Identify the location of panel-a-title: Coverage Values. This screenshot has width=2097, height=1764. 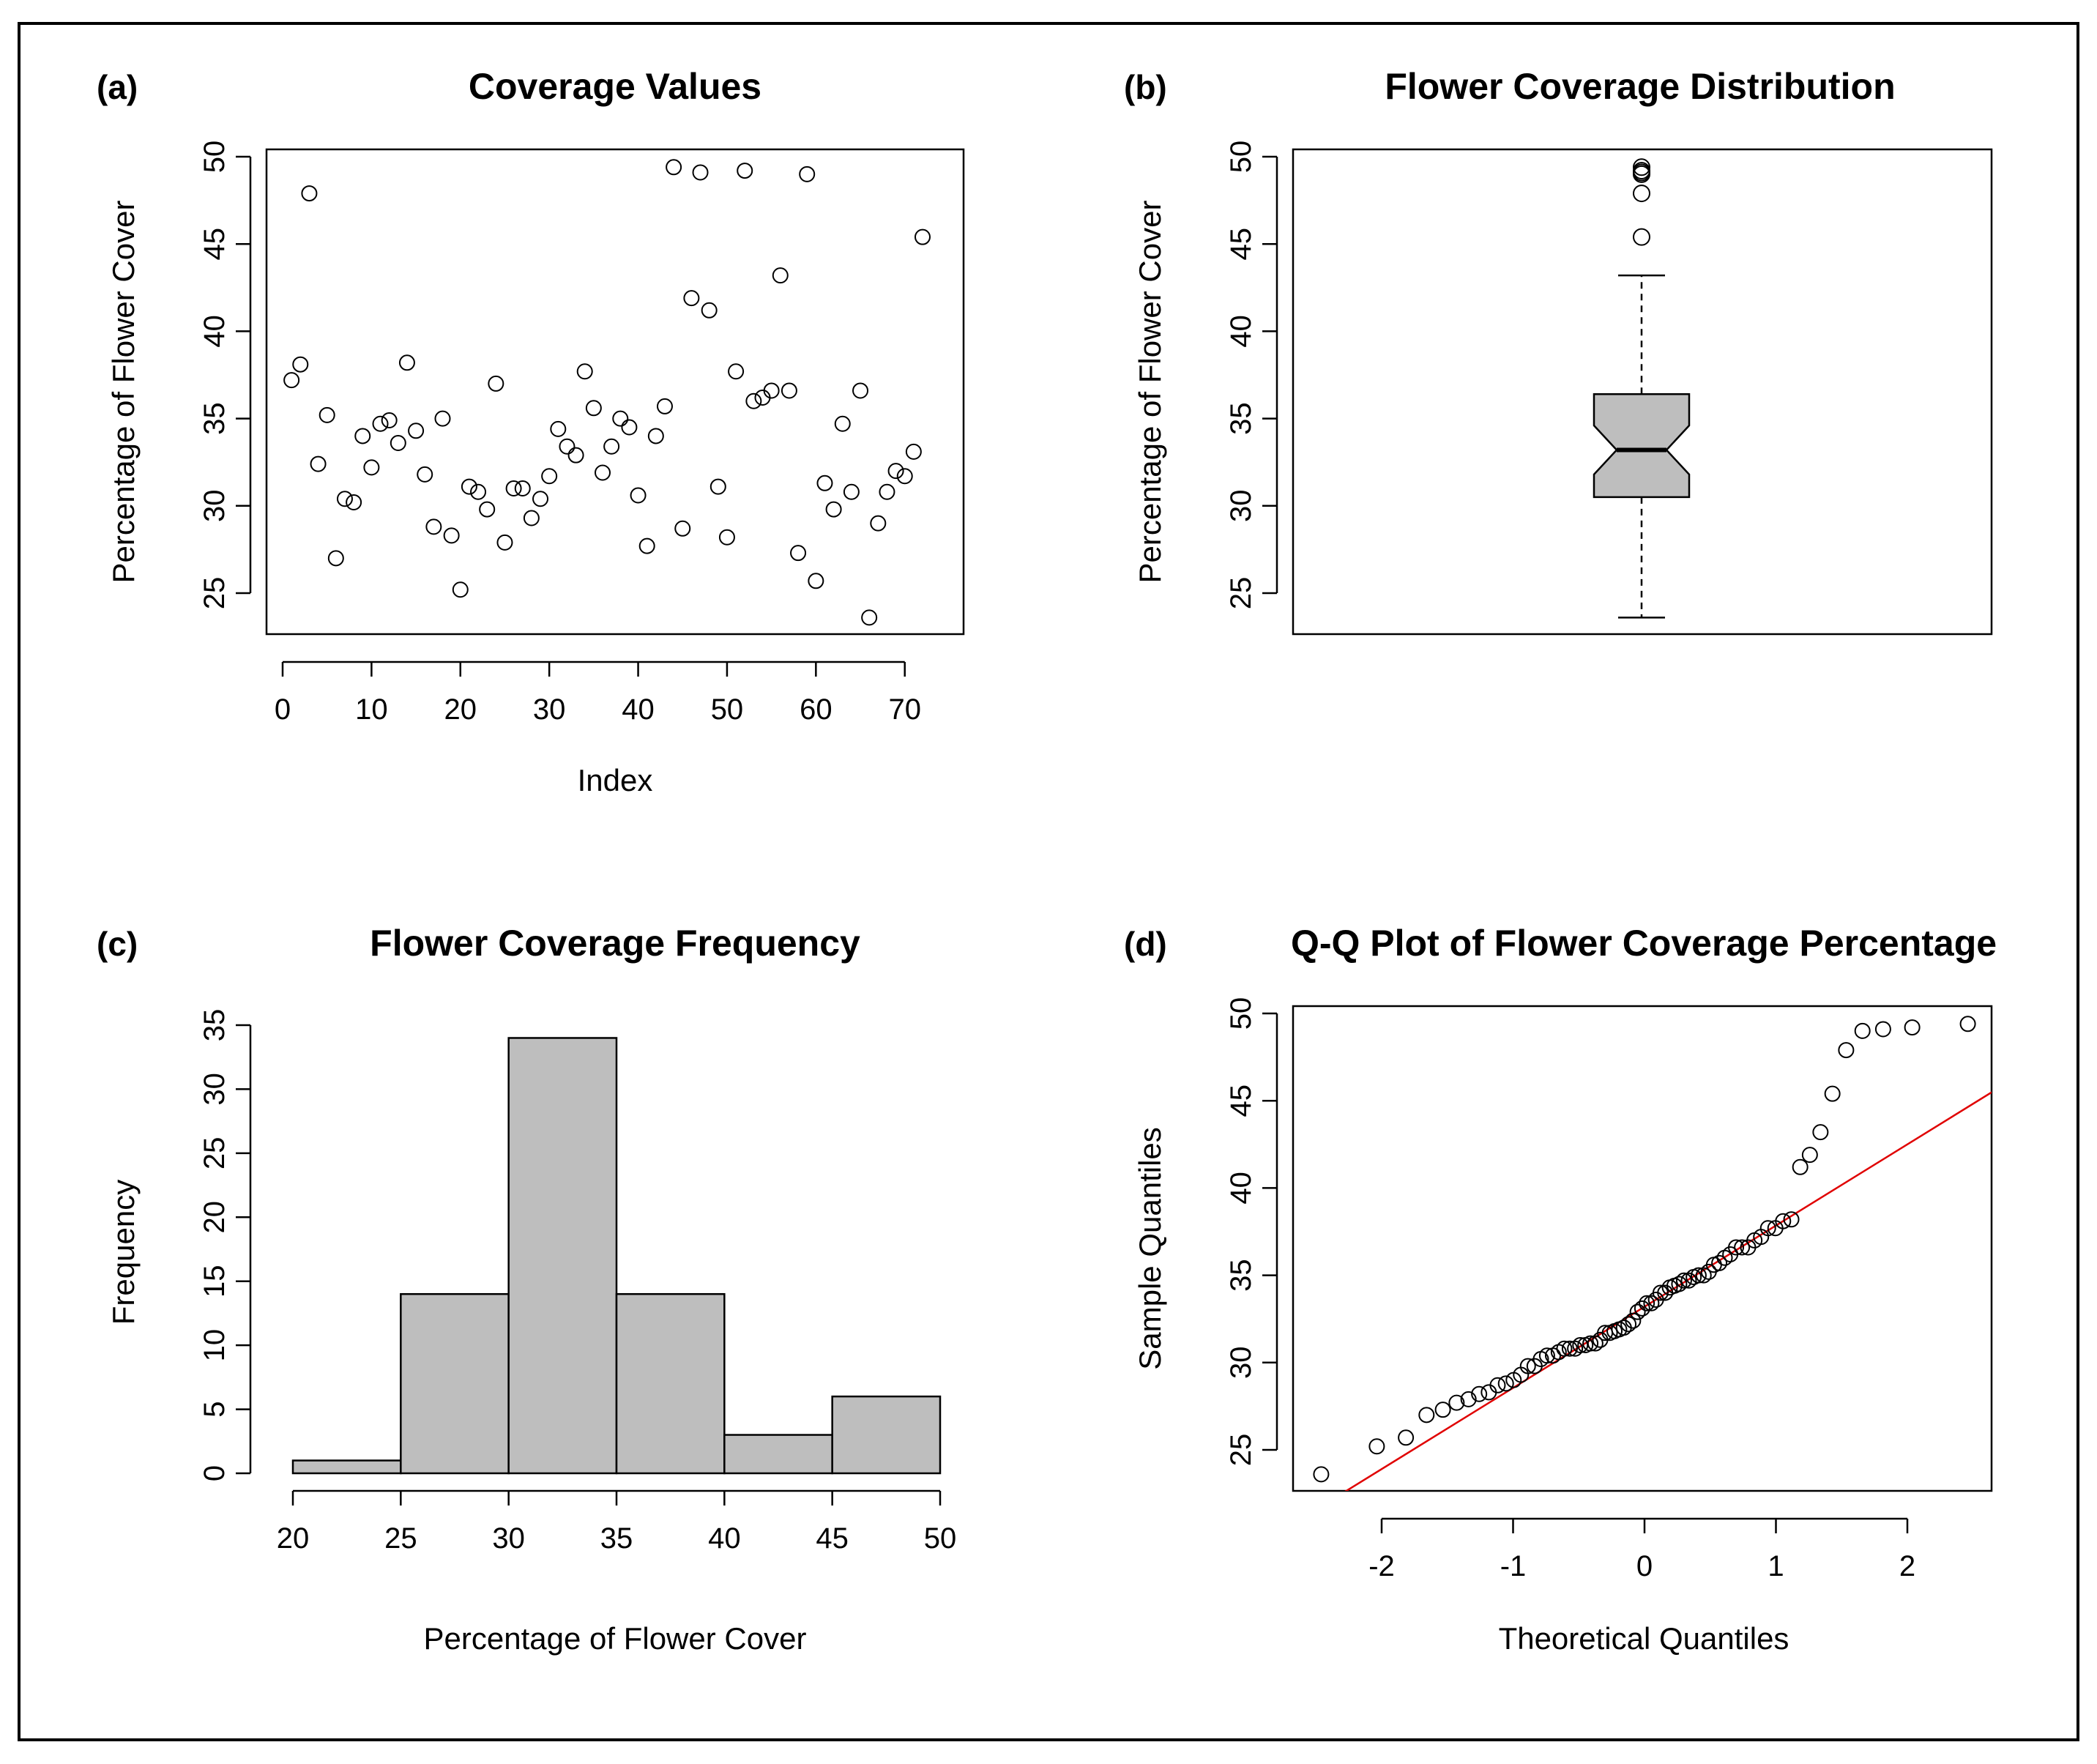
(615, 86).